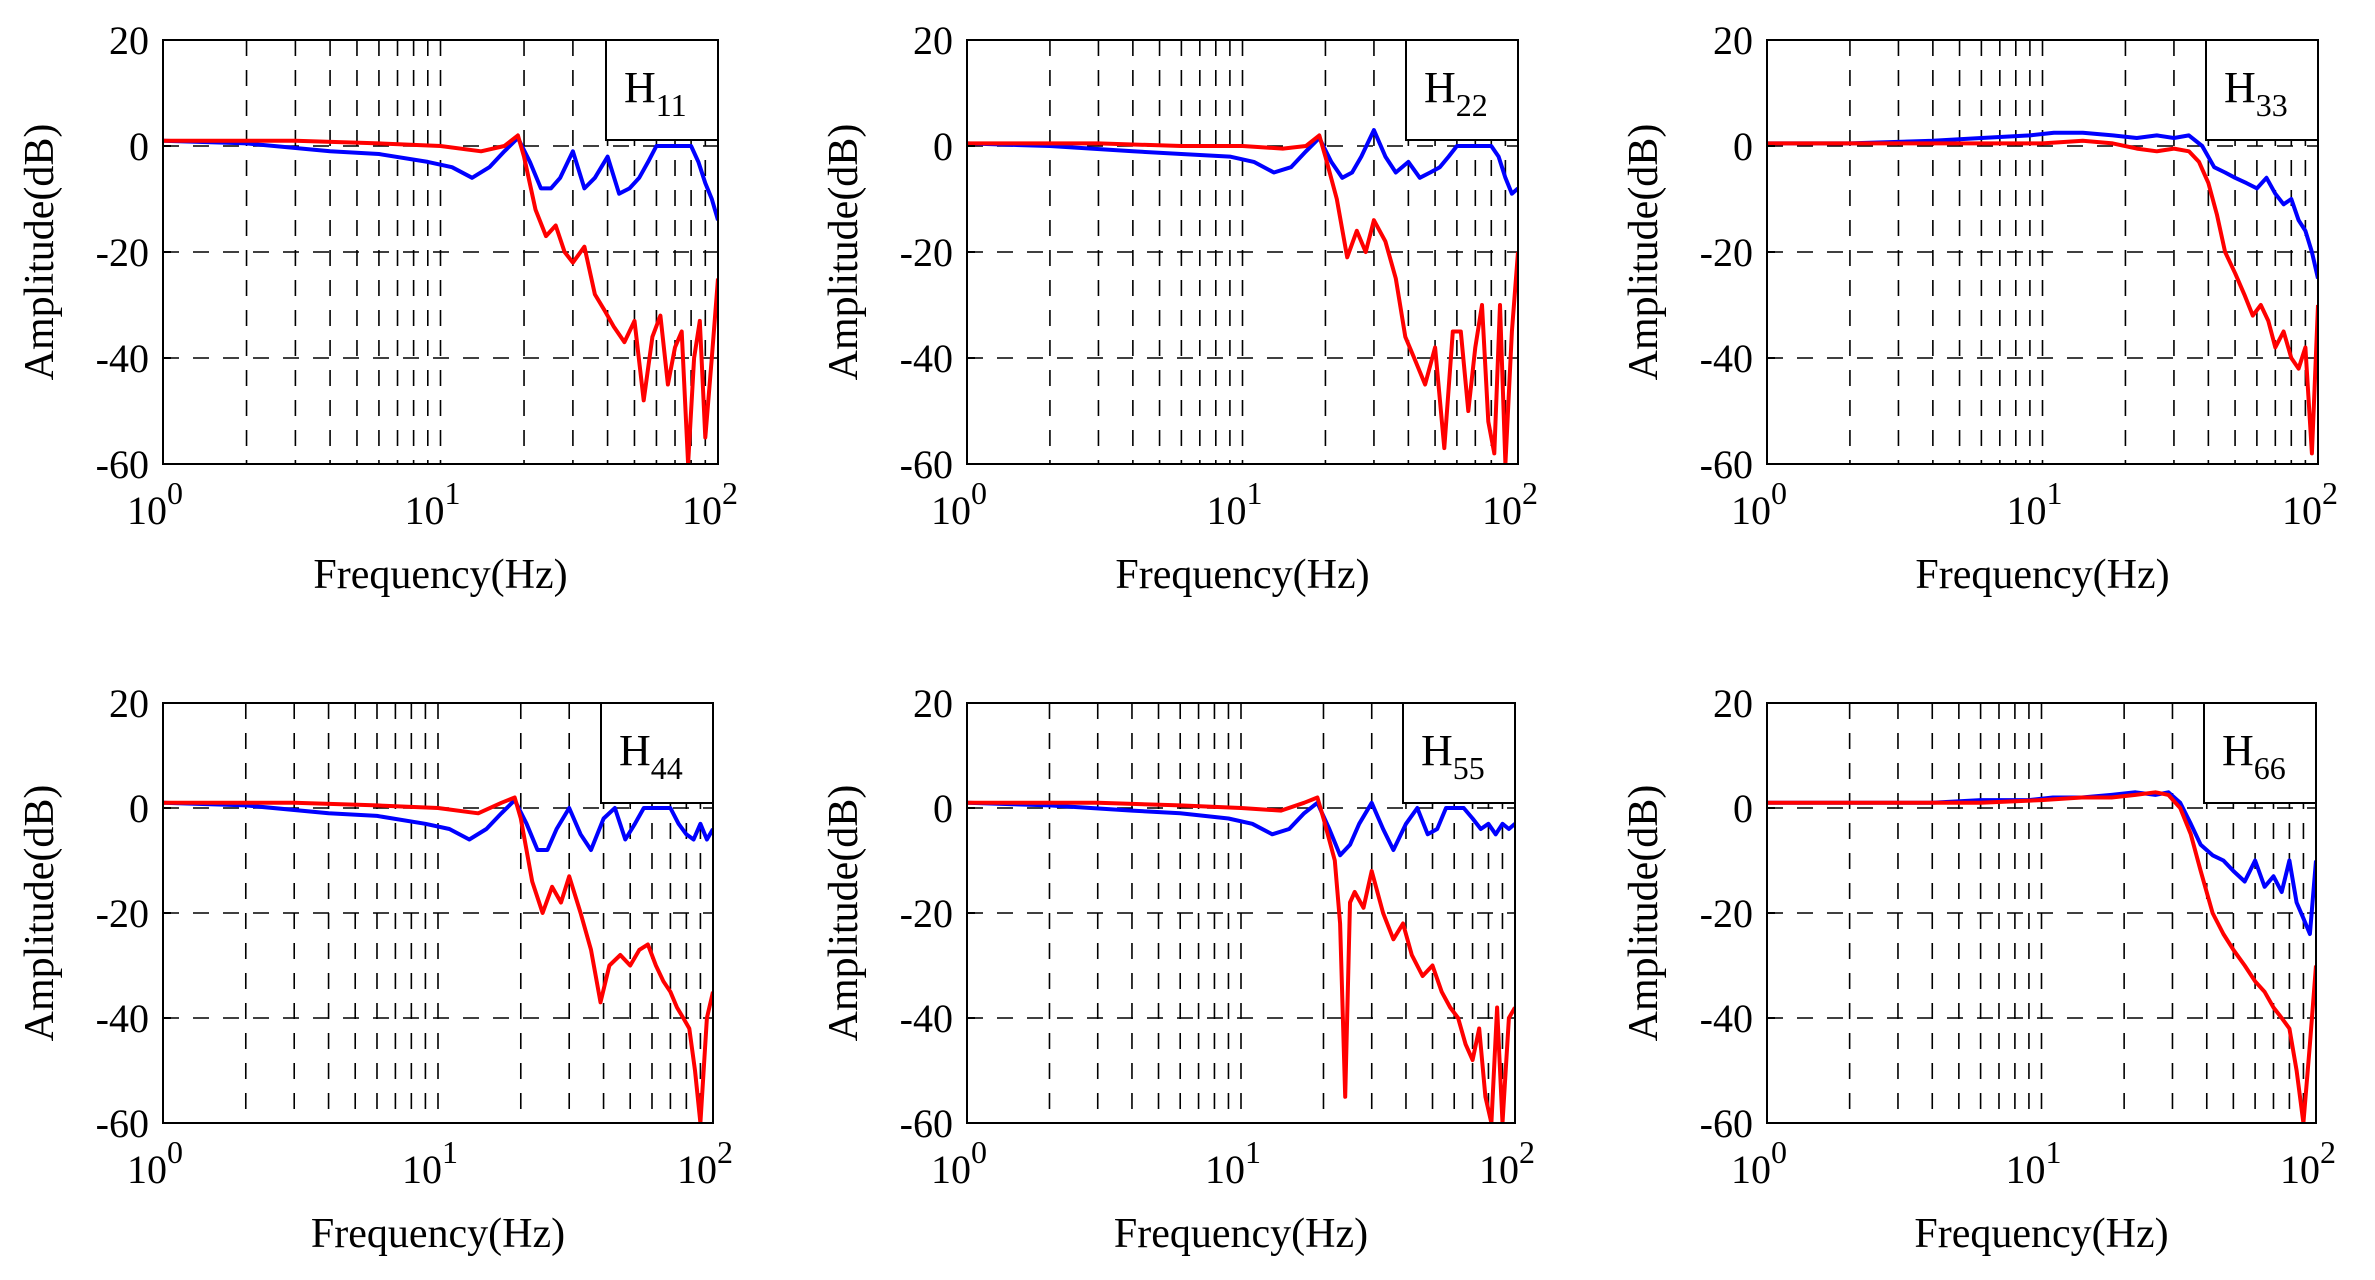 This screenshot has width=2375, height=1280. I want to click on legend-label-sub: 33, so click(2272, 105).